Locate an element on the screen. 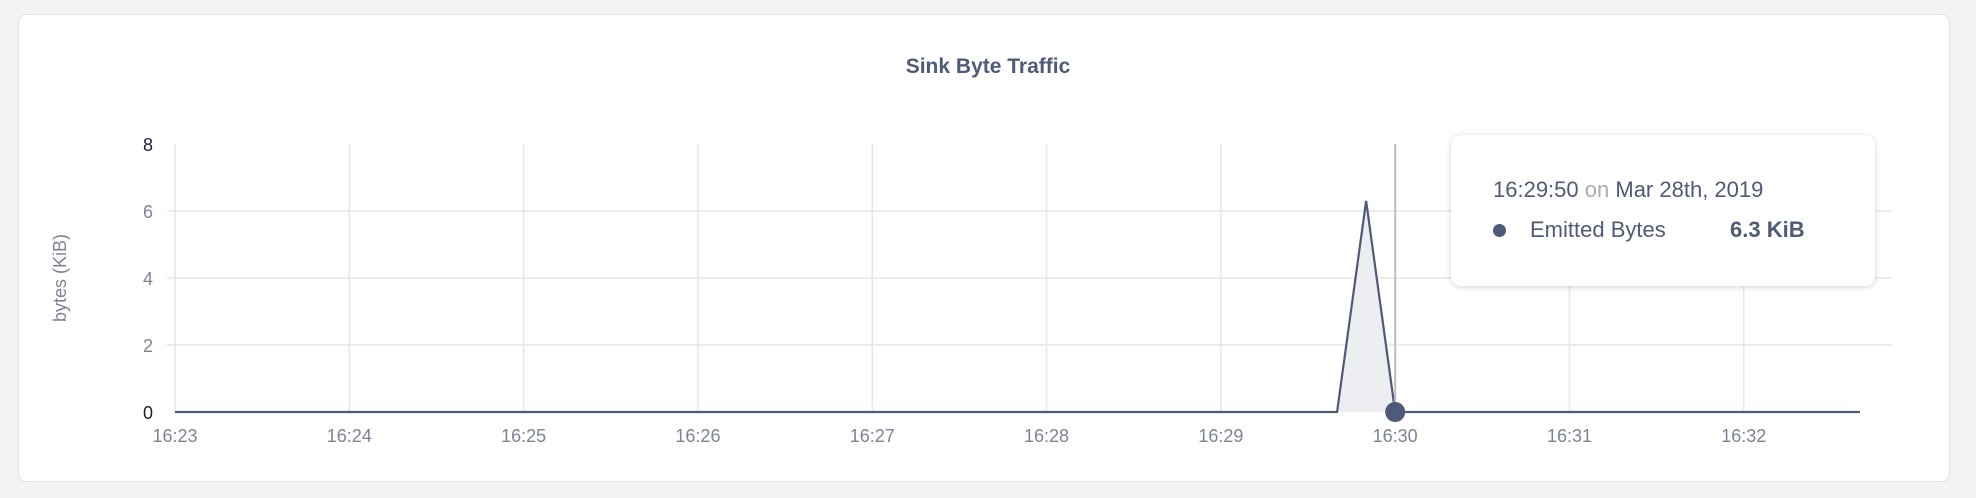 This screenshot has width=1976, height=498. tooltip-time: 16:29:50 on Mar 28th, 2019 is located at coordinates (1684, 190).